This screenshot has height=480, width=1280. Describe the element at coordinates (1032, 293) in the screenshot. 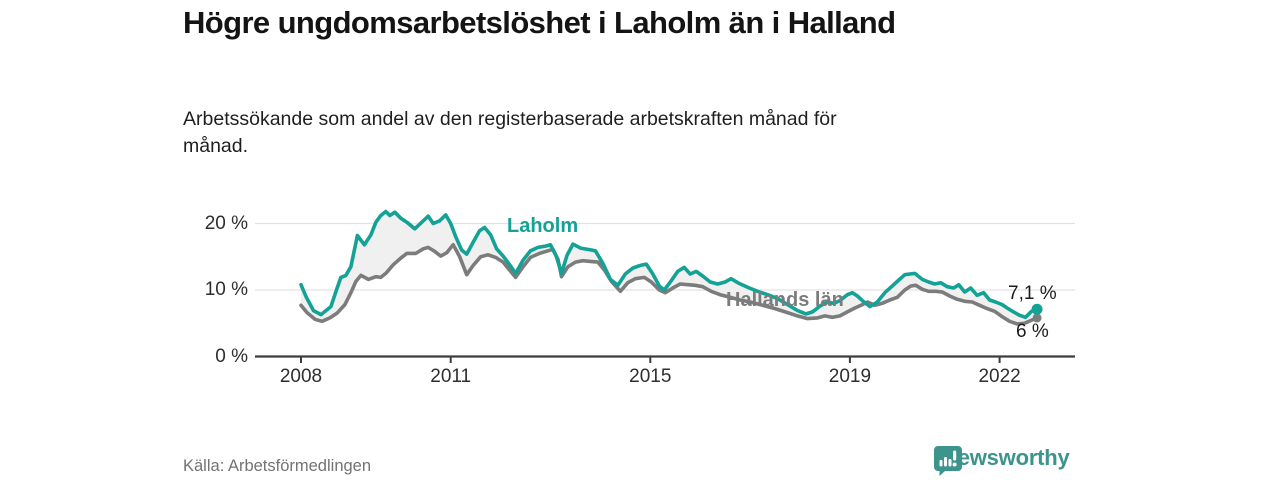

I see `end-label-laholm: 7,1 %` at that location.